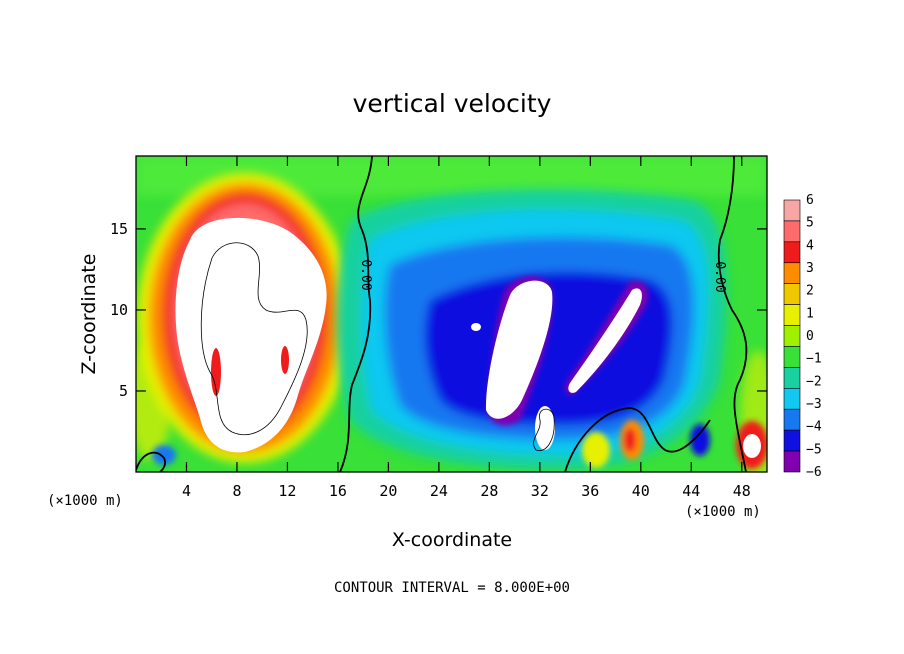  I want to click on colorbar-label: 4, so click(810, 245).